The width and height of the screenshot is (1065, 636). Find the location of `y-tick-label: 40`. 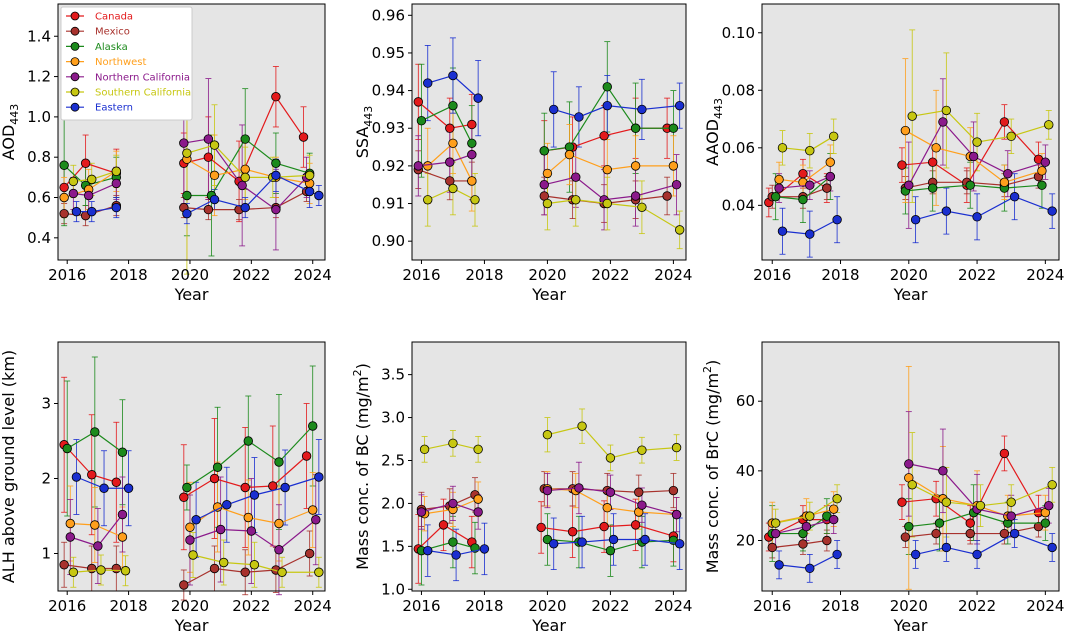

y-tick-label: 40 is located at coordinates (745, 471).